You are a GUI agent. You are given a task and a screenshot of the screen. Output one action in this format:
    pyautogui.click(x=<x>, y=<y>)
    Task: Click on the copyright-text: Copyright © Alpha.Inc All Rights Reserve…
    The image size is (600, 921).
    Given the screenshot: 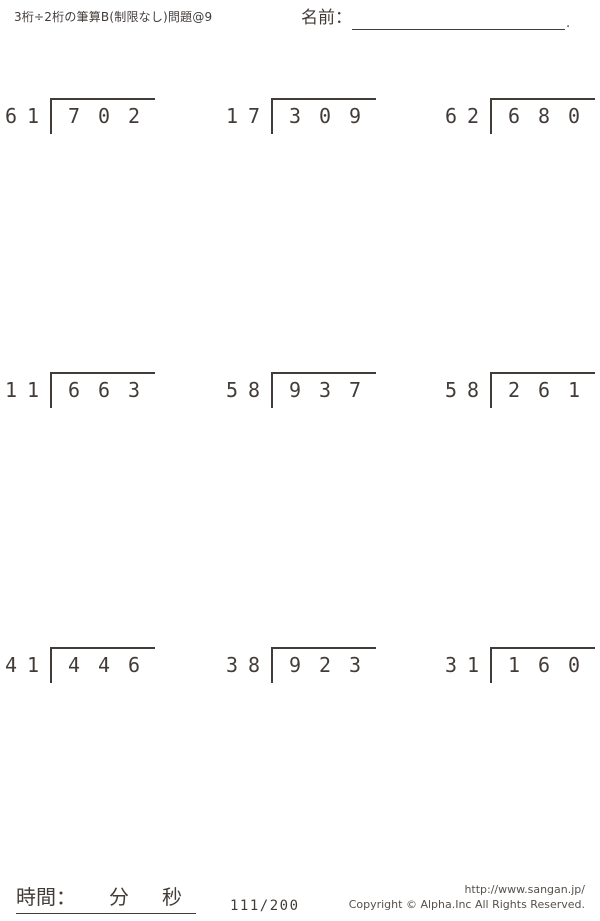 What is the action you would take?
    pyautogui.click(x=466, y=904)
    